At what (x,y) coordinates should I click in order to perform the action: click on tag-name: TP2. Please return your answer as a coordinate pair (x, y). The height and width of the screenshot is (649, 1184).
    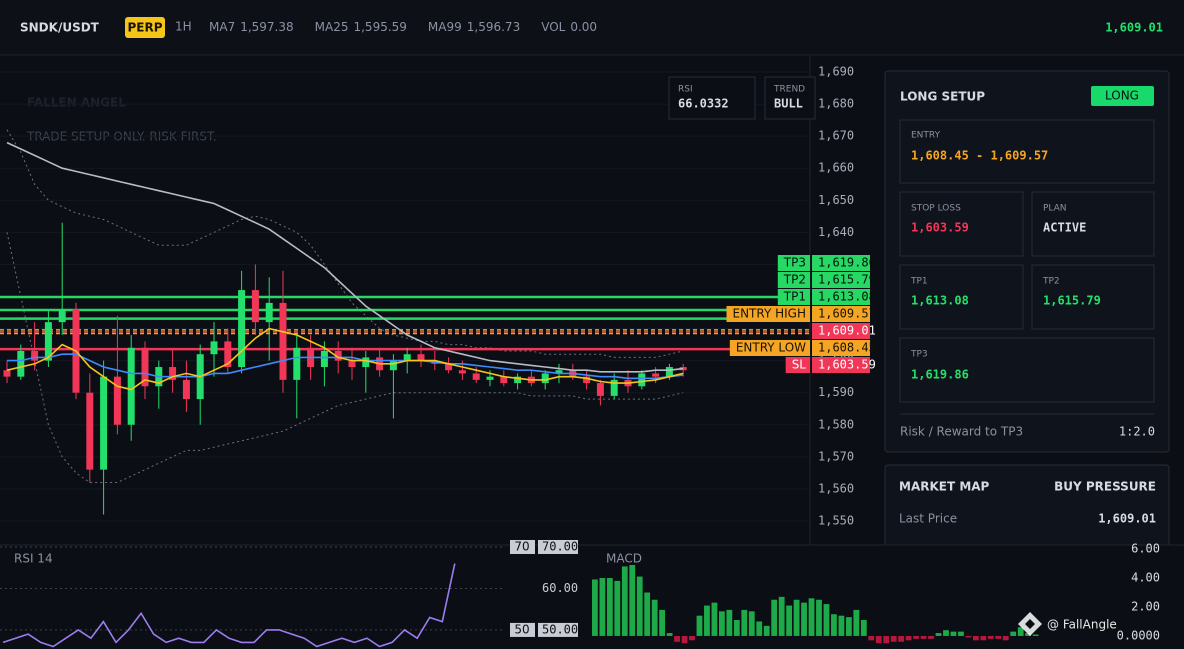
    Looking at the image, I should click on (794, 280).